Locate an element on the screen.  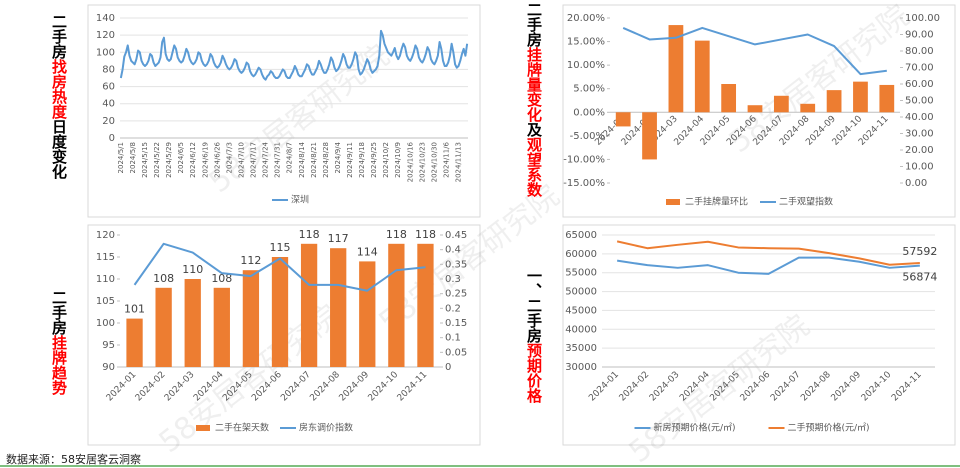
x-tick-label: 2024/10/30 is located at coordinates (434, 162).